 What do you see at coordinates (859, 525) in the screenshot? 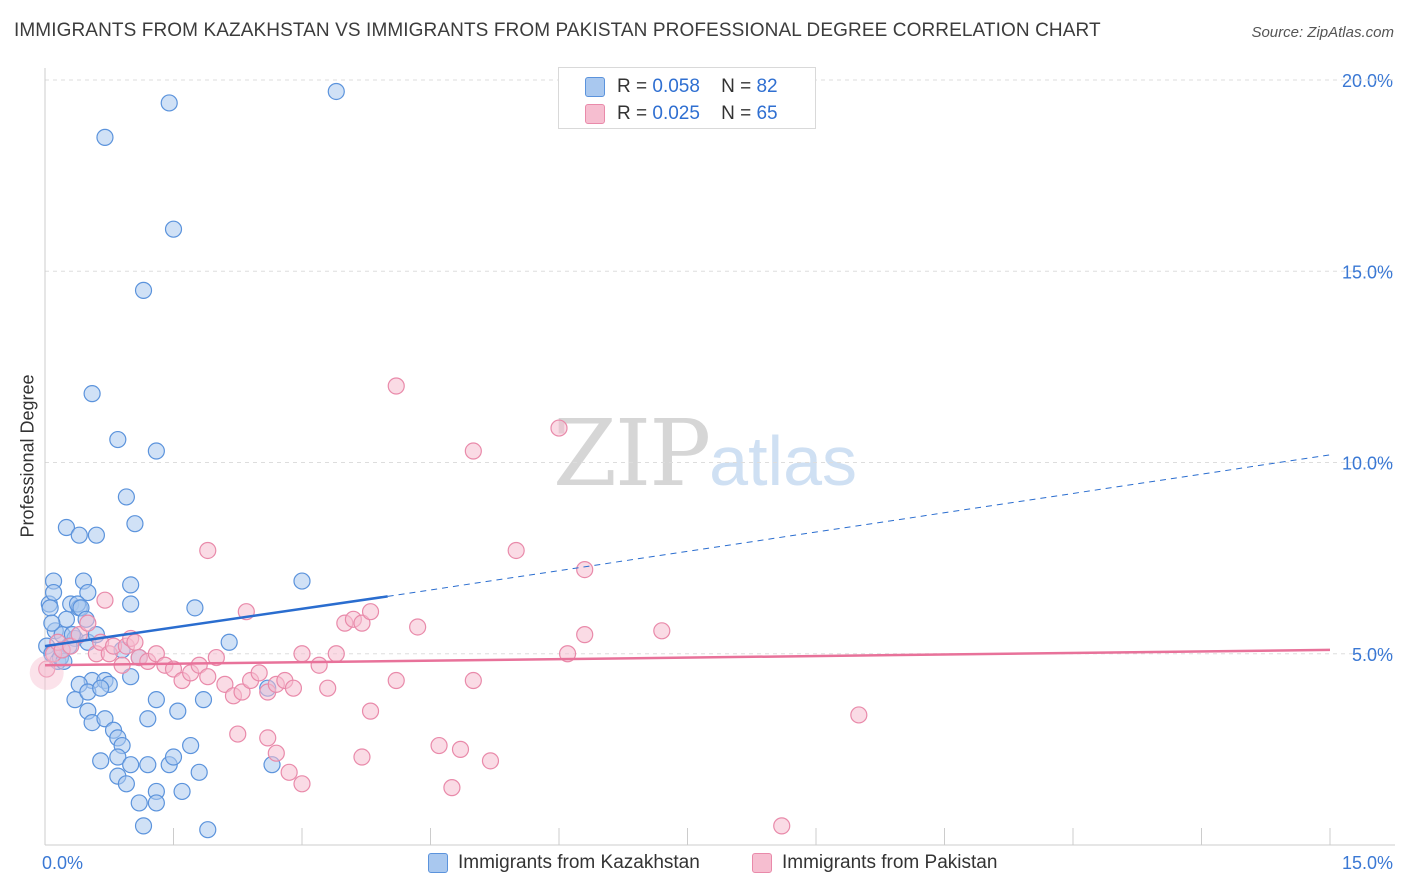
I see `kazakhstan-trendline-extension` at bounding box center [859, 525].